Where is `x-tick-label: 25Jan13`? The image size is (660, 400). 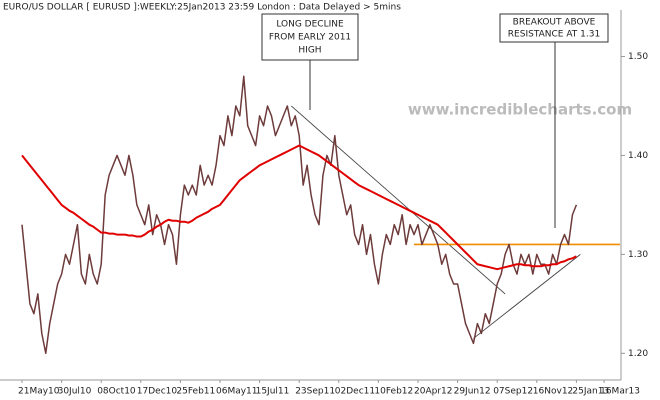
x-tick-label: 25Jan13 is located at coordinates (590, 392).